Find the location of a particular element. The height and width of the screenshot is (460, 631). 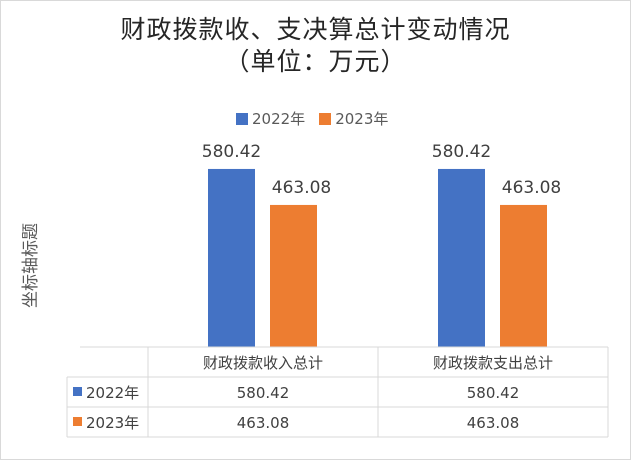

legend-swatch-2022 is located at coordinates (242, 118).